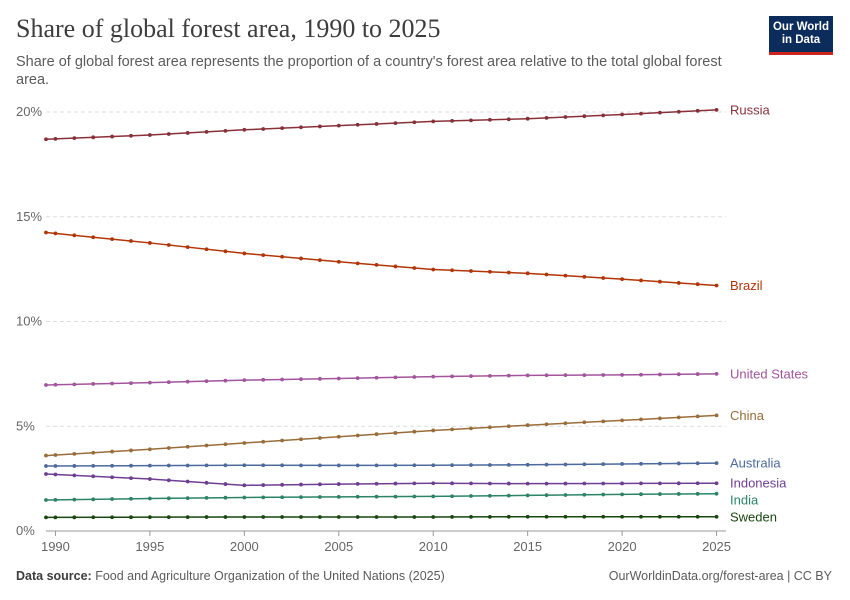 This screenshot has width=850, height=600. What do you see at coordinates (55, 546) in the screenshot?
I see `x-tick-label: 1990` at bounding box center [55, 546].